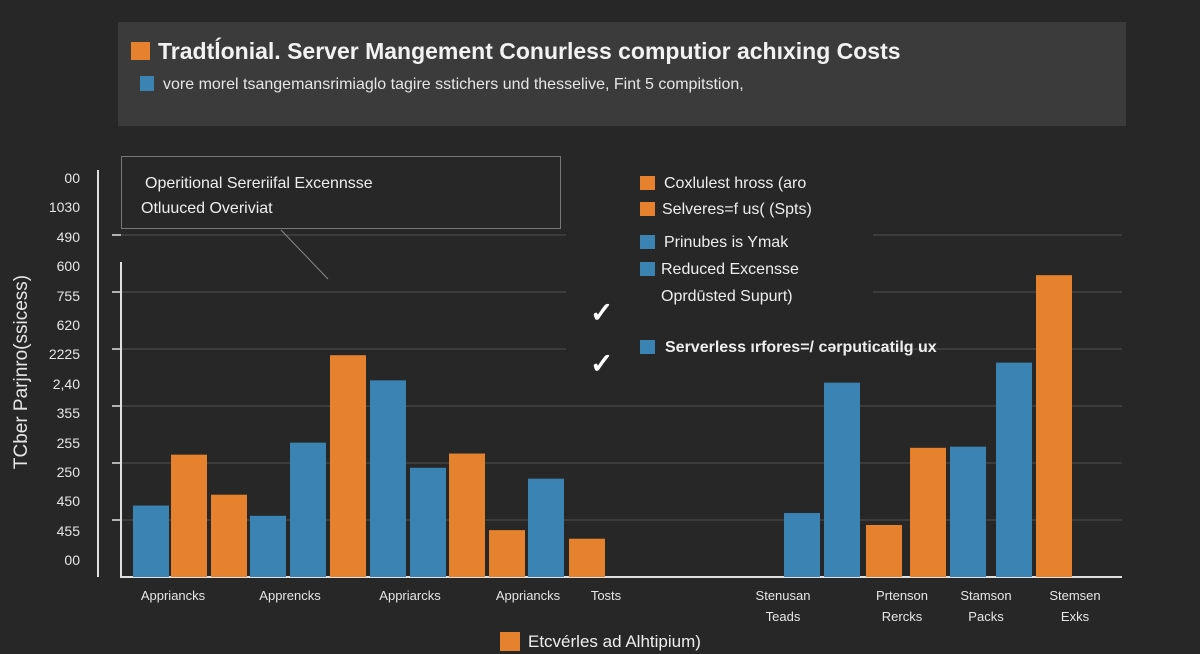 The width and height of the screenshot is (1200, 654). What do you see at coordinates (68, 442) in the screenshot?
I see `y-tick-label: 255` at bounding box center [68, 442].